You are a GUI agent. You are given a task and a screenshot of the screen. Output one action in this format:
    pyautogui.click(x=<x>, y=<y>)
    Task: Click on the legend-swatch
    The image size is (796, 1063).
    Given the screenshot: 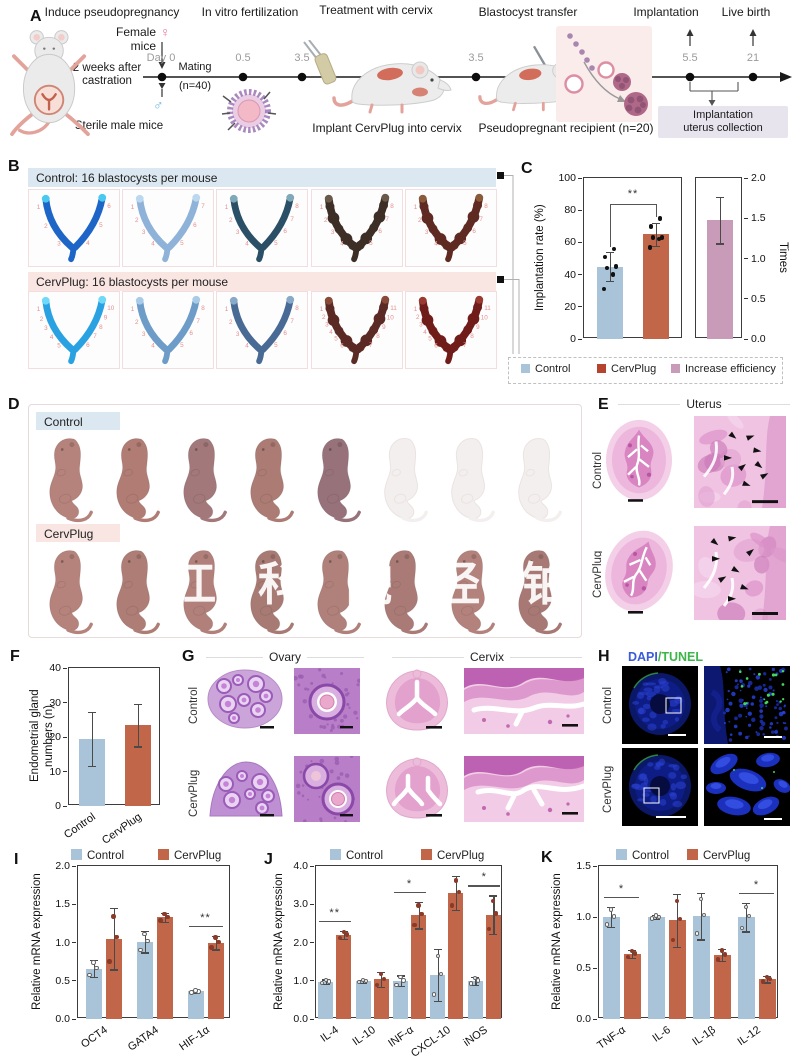 What is the action you would take?
    pyautogui.click(x=76, y=854)
    